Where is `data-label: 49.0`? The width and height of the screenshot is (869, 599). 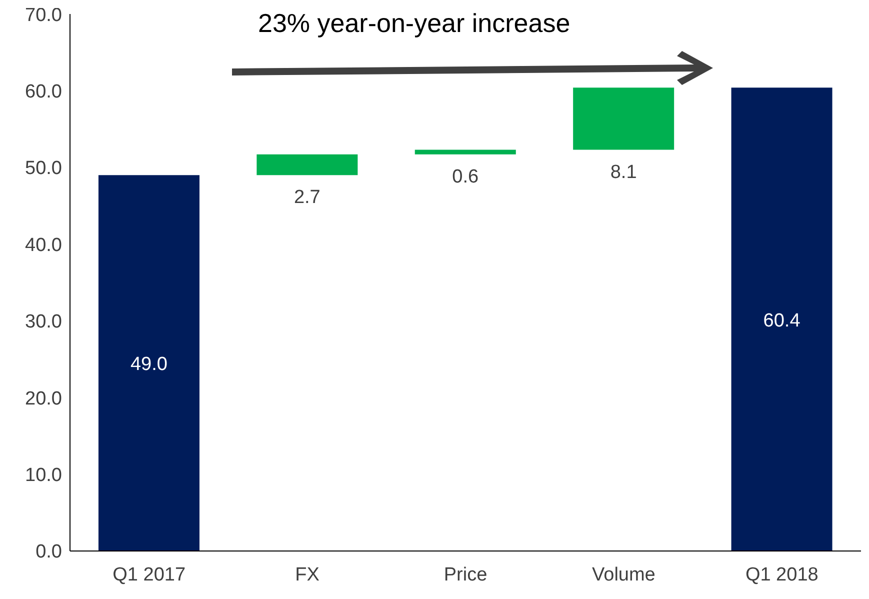 data-label: 49.0 is located at coordinates (149, 365).